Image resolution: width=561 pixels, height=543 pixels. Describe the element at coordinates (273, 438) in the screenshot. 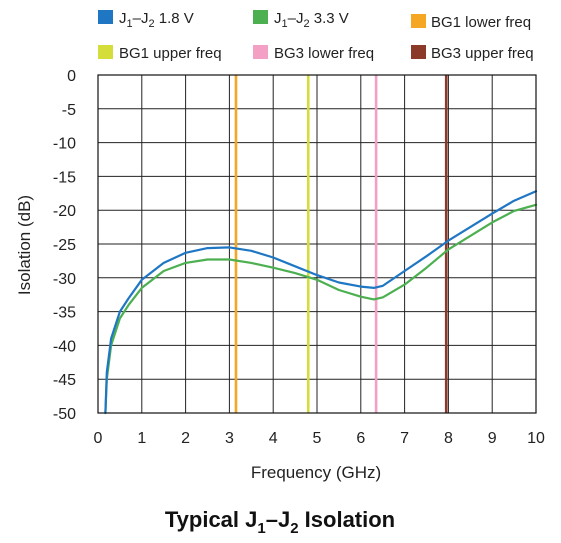

I see `x-tick-label: 4` at that location.